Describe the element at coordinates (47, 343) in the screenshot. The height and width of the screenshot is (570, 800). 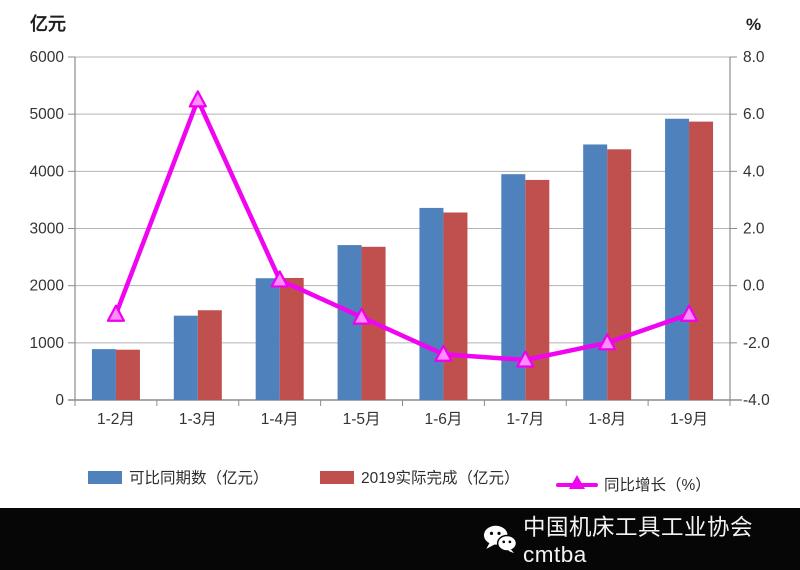
I see `left-tick-label: 1000` at that location.